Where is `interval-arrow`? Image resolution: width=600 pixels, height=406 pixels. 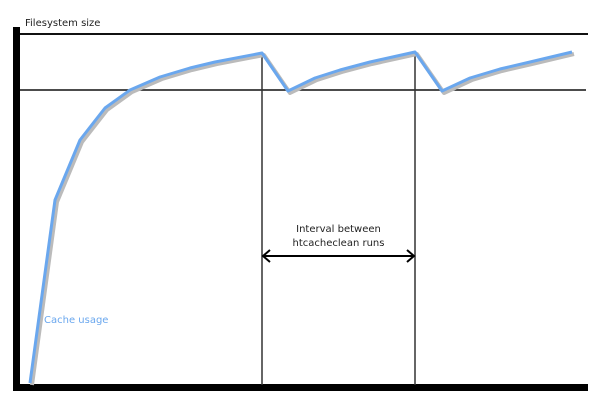
interval-arrow is located at coordinates (338, 256).